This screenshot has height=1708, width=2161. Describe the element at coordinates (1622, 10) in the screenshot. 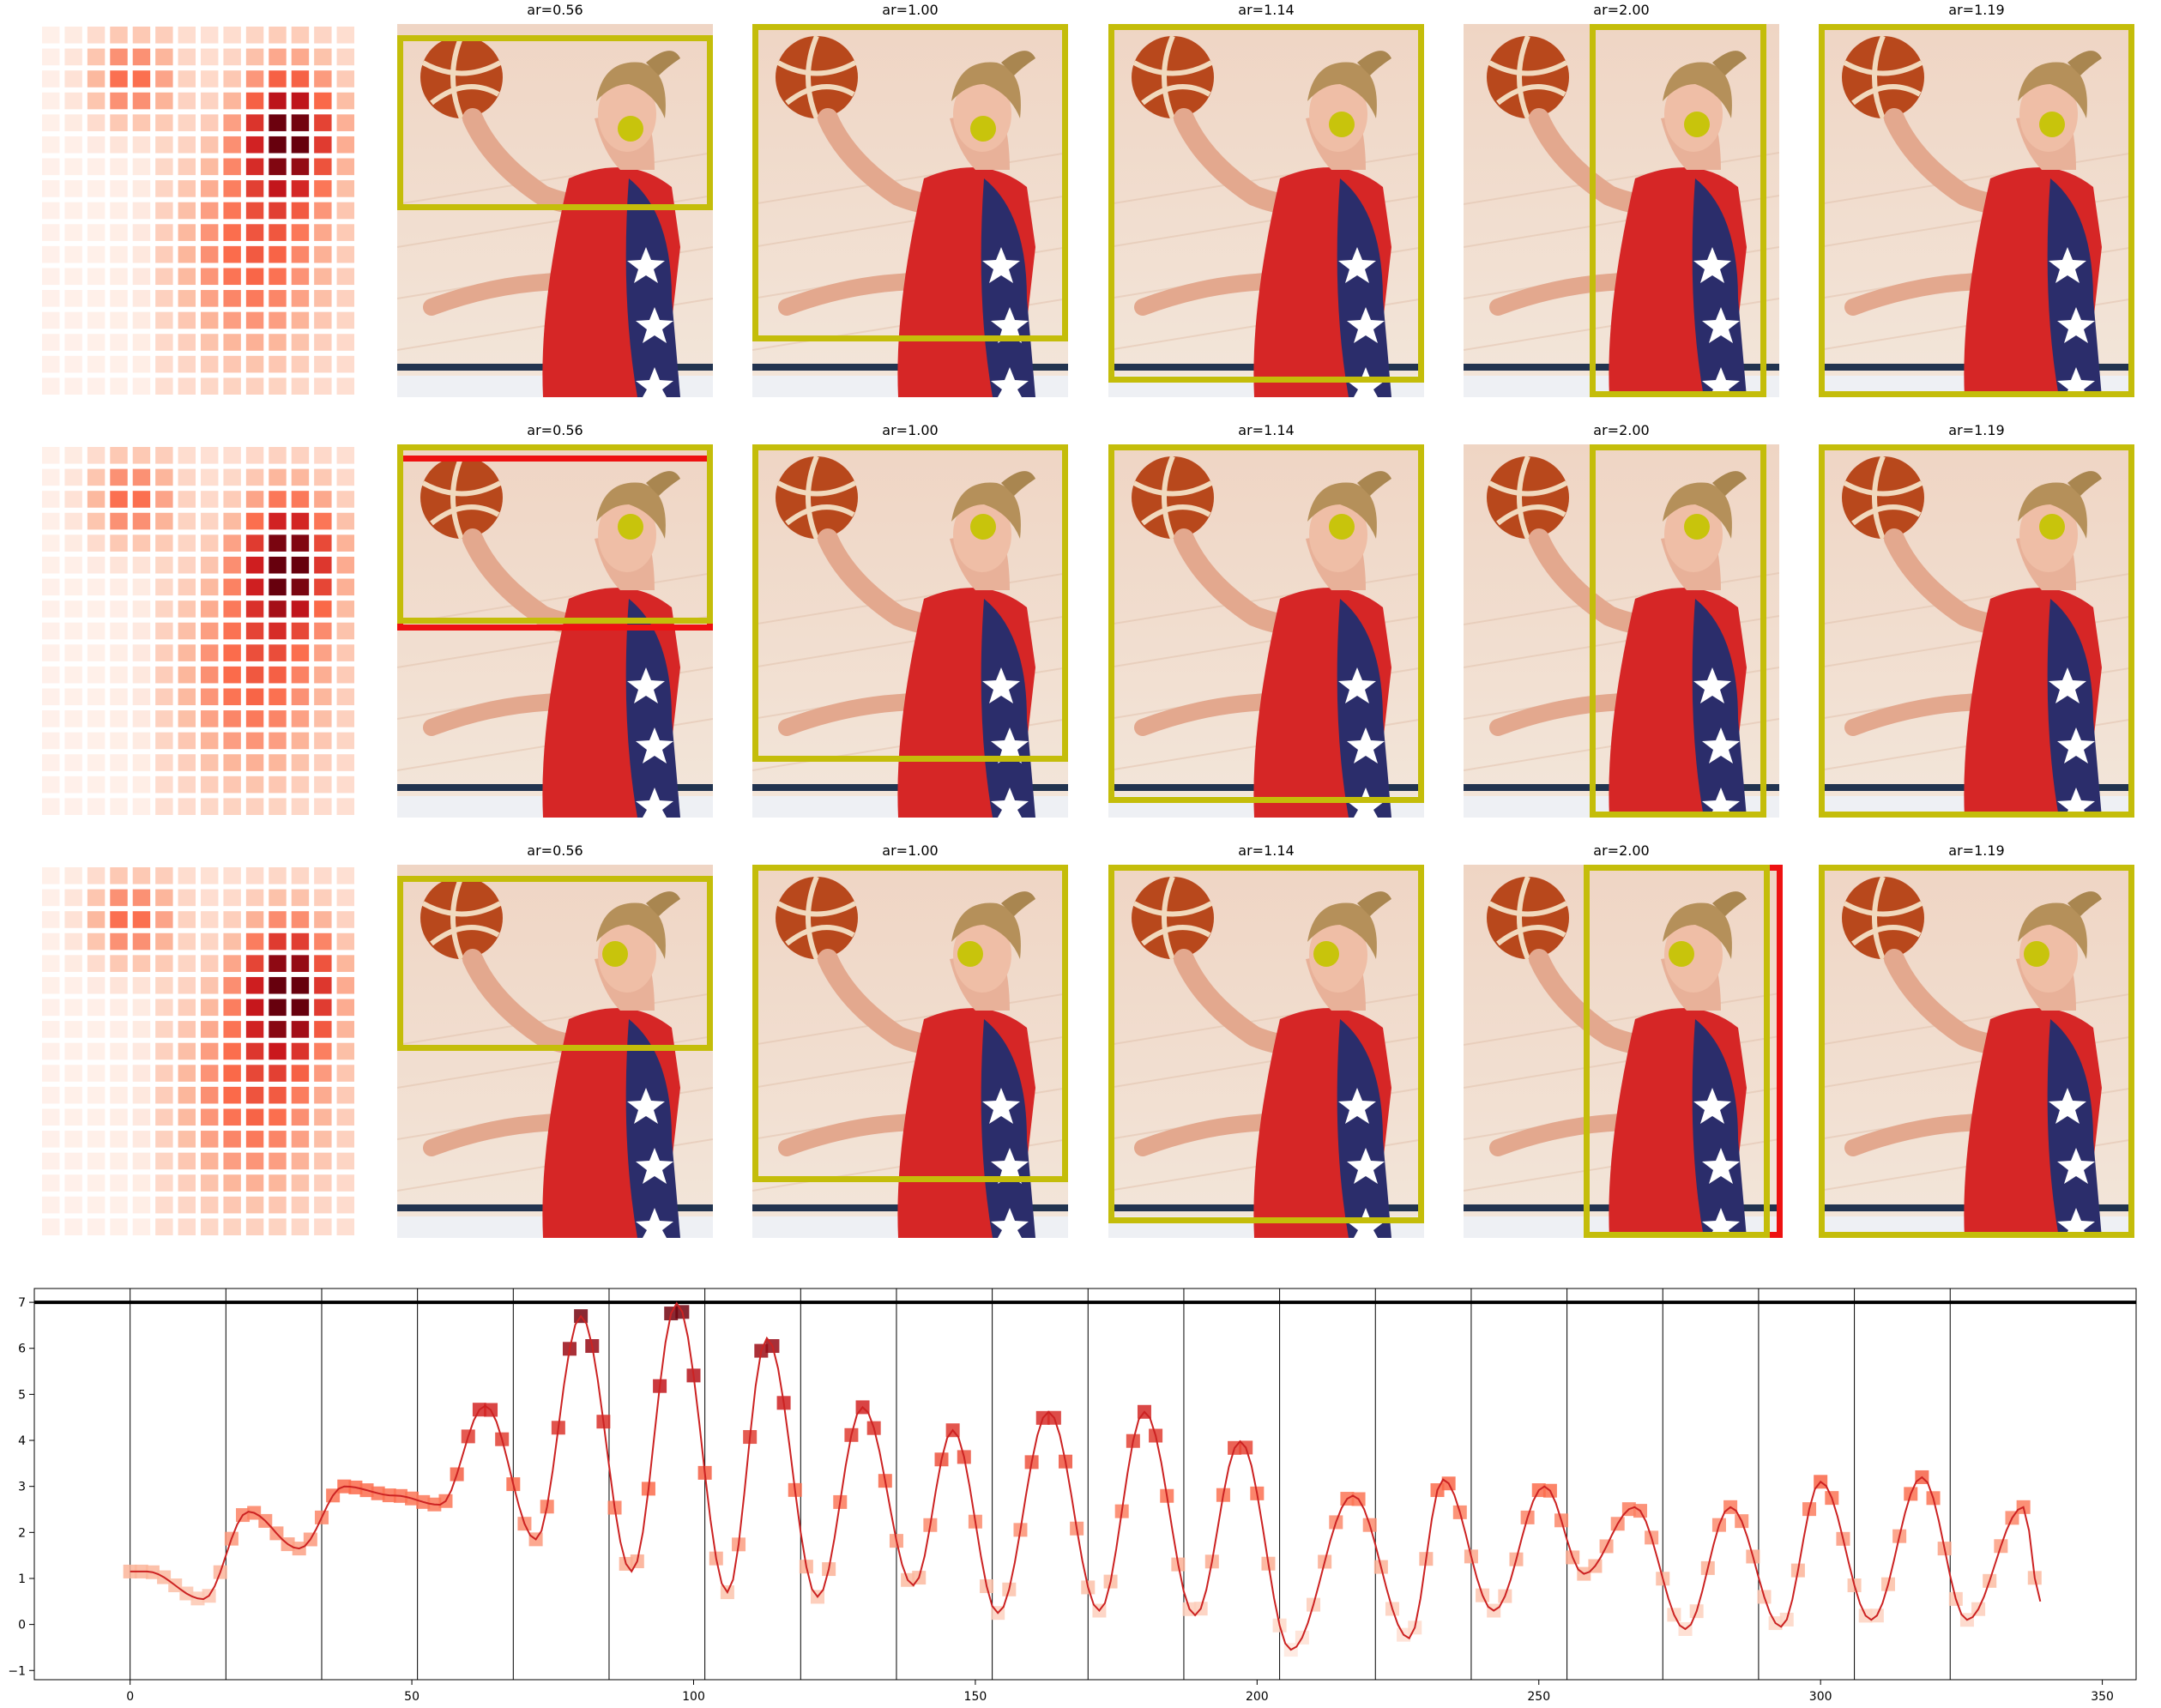

I see `panel-title: ar=2.00` at that location.